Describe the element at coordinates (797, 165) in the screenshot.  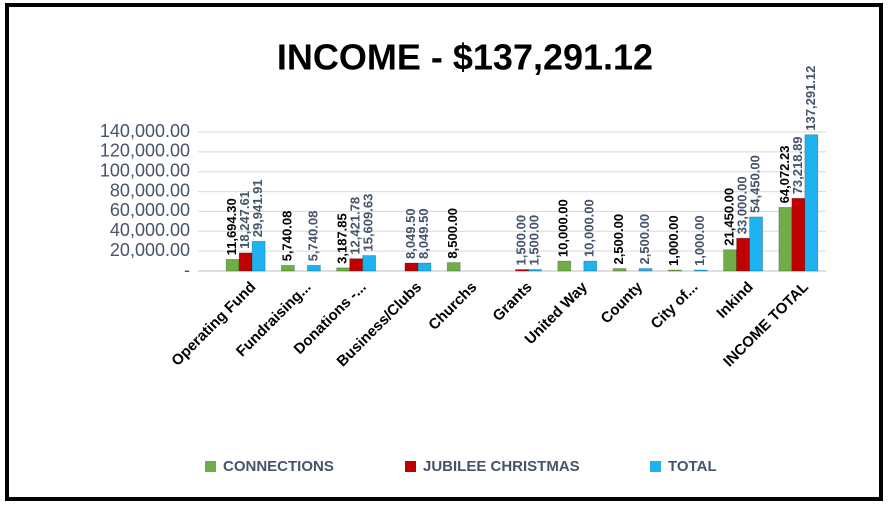
I see `value-label: 73,218.89` at that location.